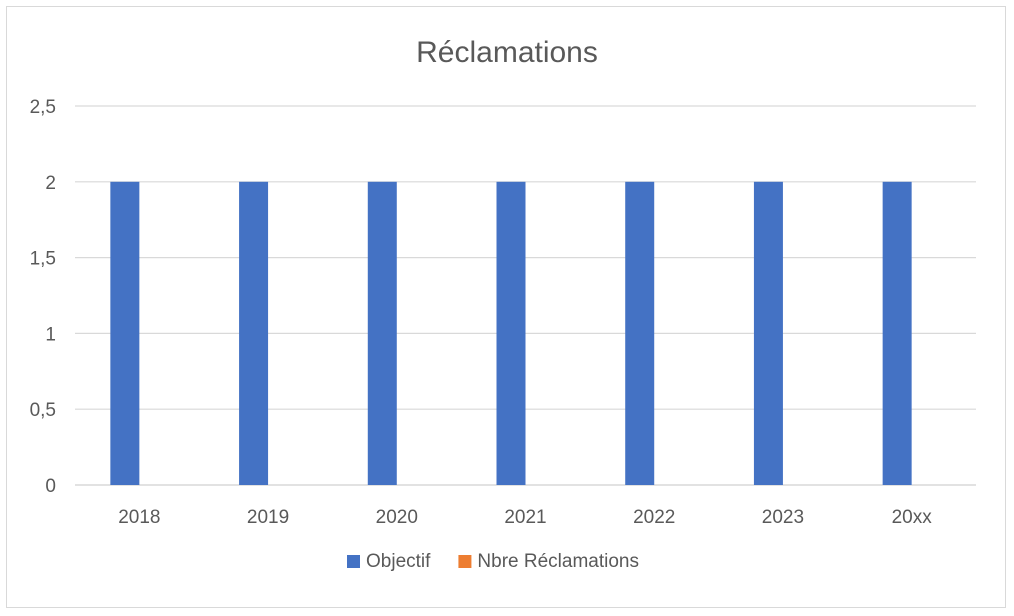 The image size is (1014, 616). I want to click on y-tick-label: 0, so click(50, 486).